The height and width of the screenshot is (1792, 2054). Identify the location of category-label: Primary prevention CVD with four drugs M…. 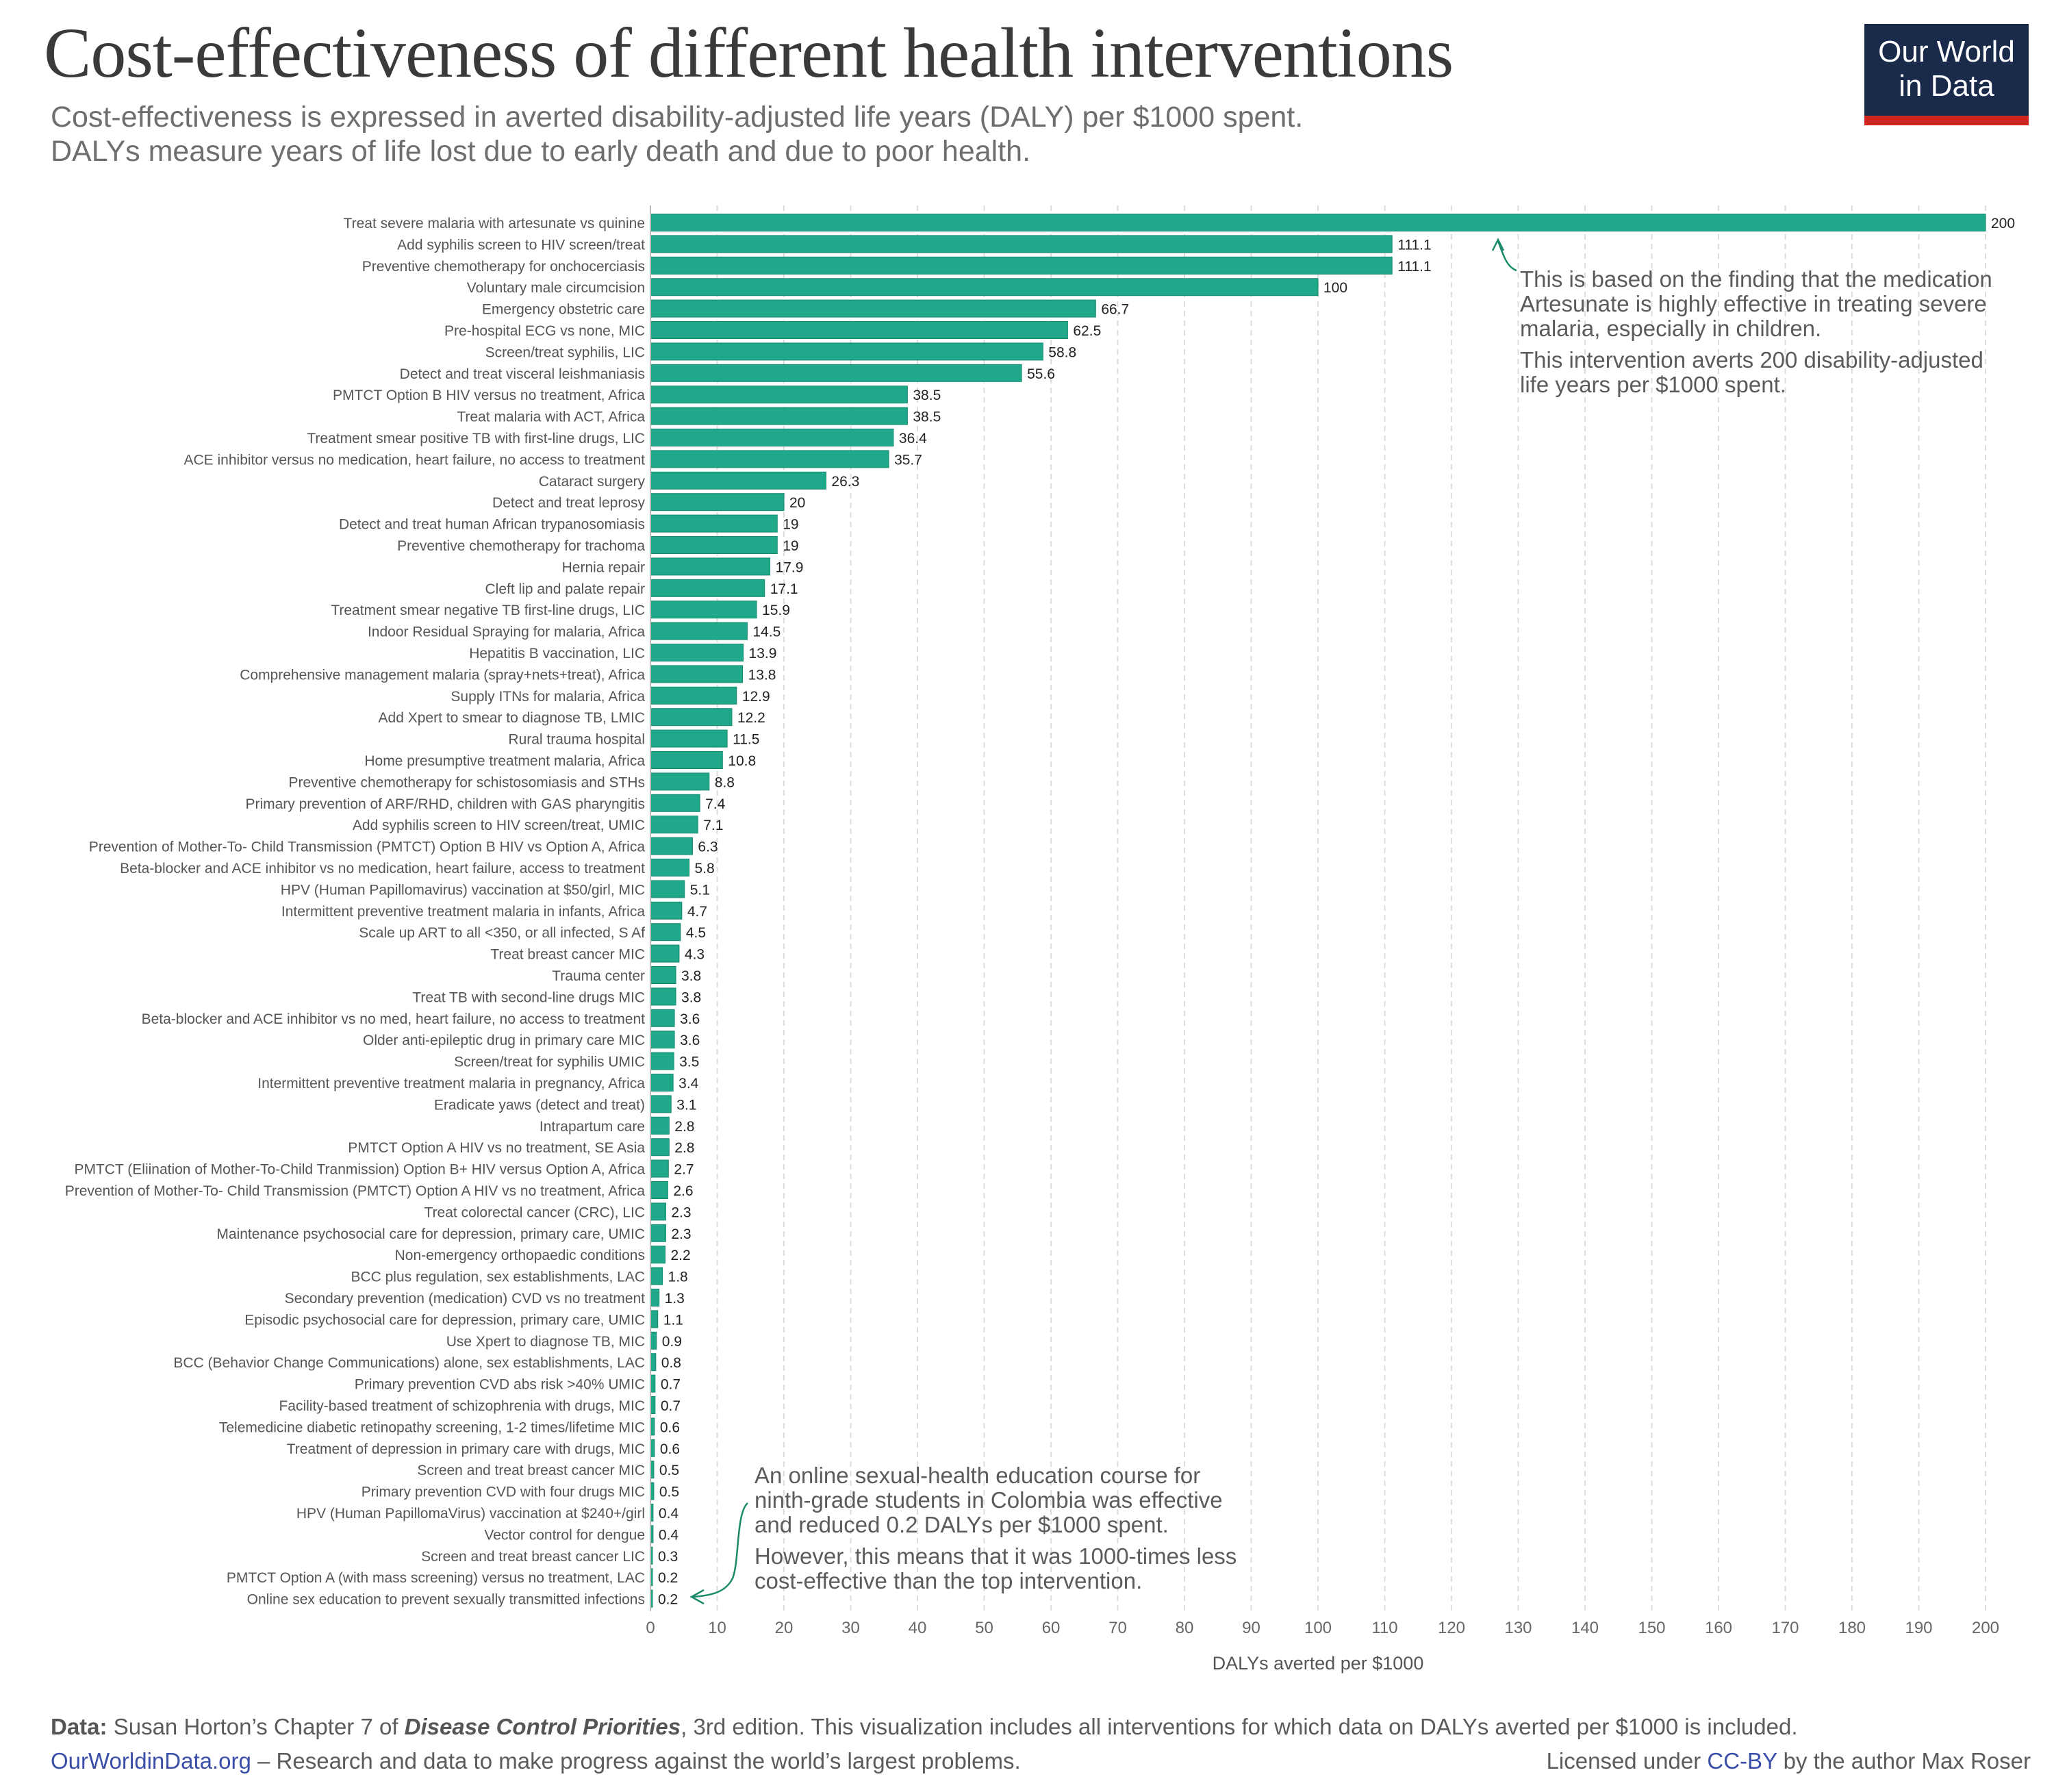
(503, 1492).